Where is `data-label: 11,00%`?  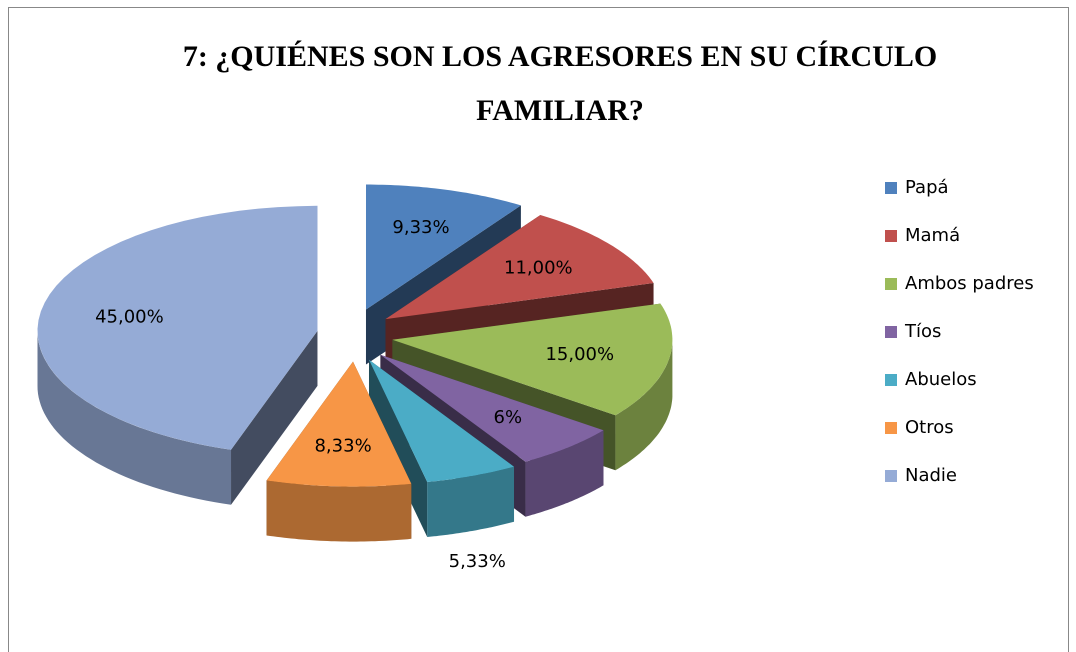
data-label: 11,00% is located at coordinates (538, 267).